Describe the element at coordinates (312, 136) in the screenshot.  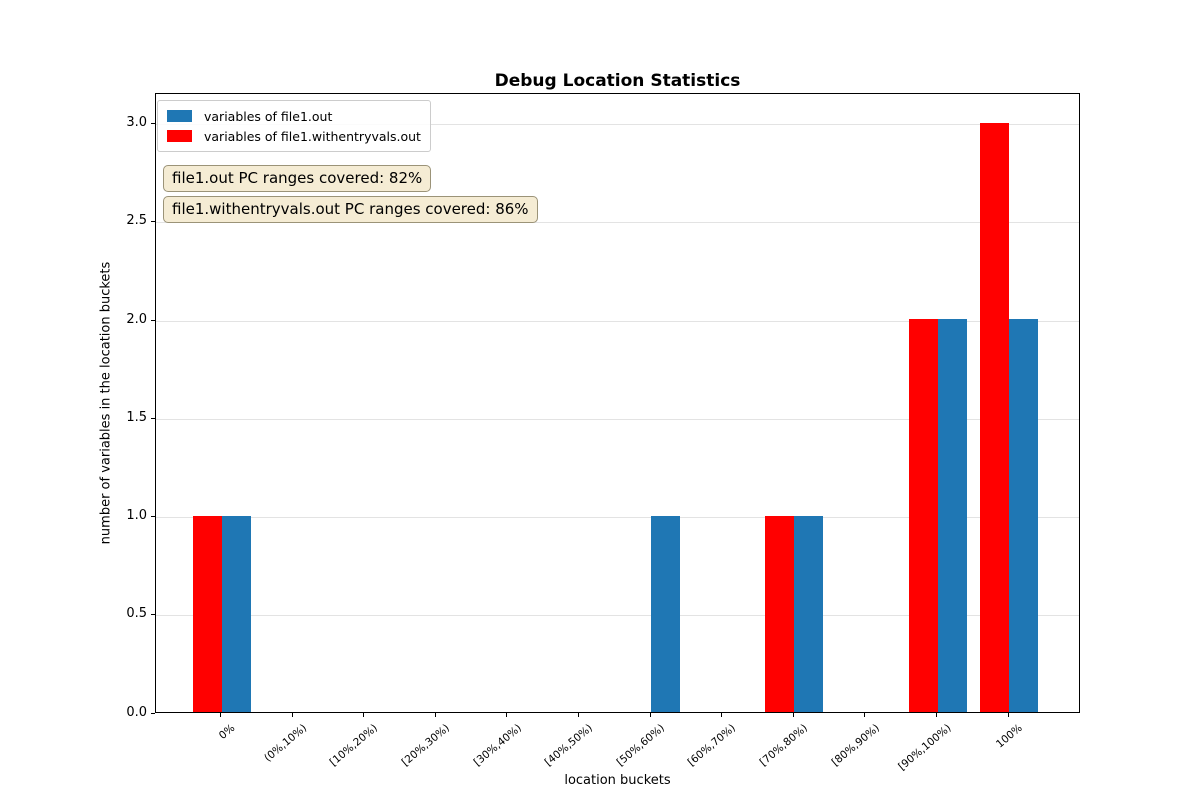
I see `legend-item-label: variables of file1.withentryvals.out` at that location.